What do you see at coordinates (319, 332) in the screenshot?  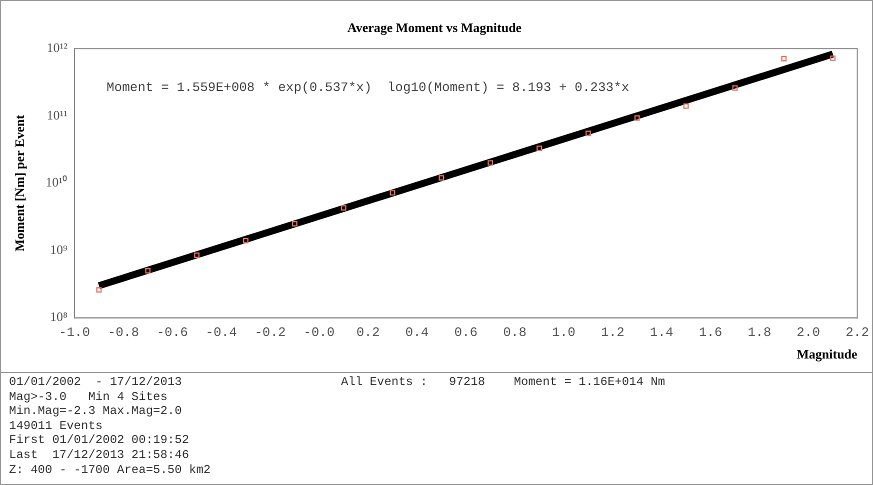 I see `x-tick-label: -0.0` at bounding box center [319, 332].